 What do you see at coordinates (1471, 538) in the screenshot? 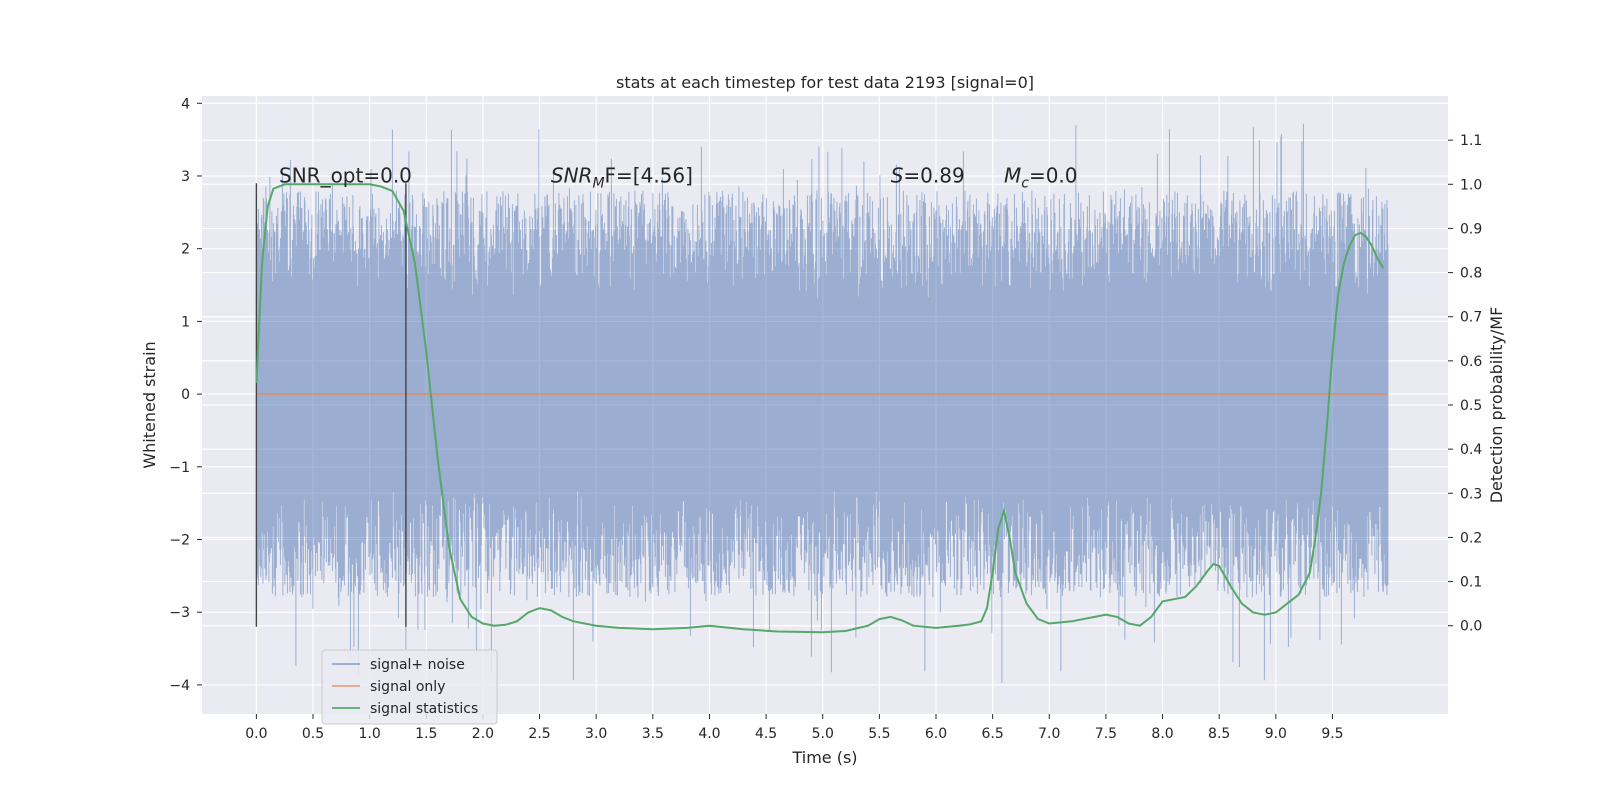
I see `y2-tick-label: 0.2` at bounding box center [1471, 538].